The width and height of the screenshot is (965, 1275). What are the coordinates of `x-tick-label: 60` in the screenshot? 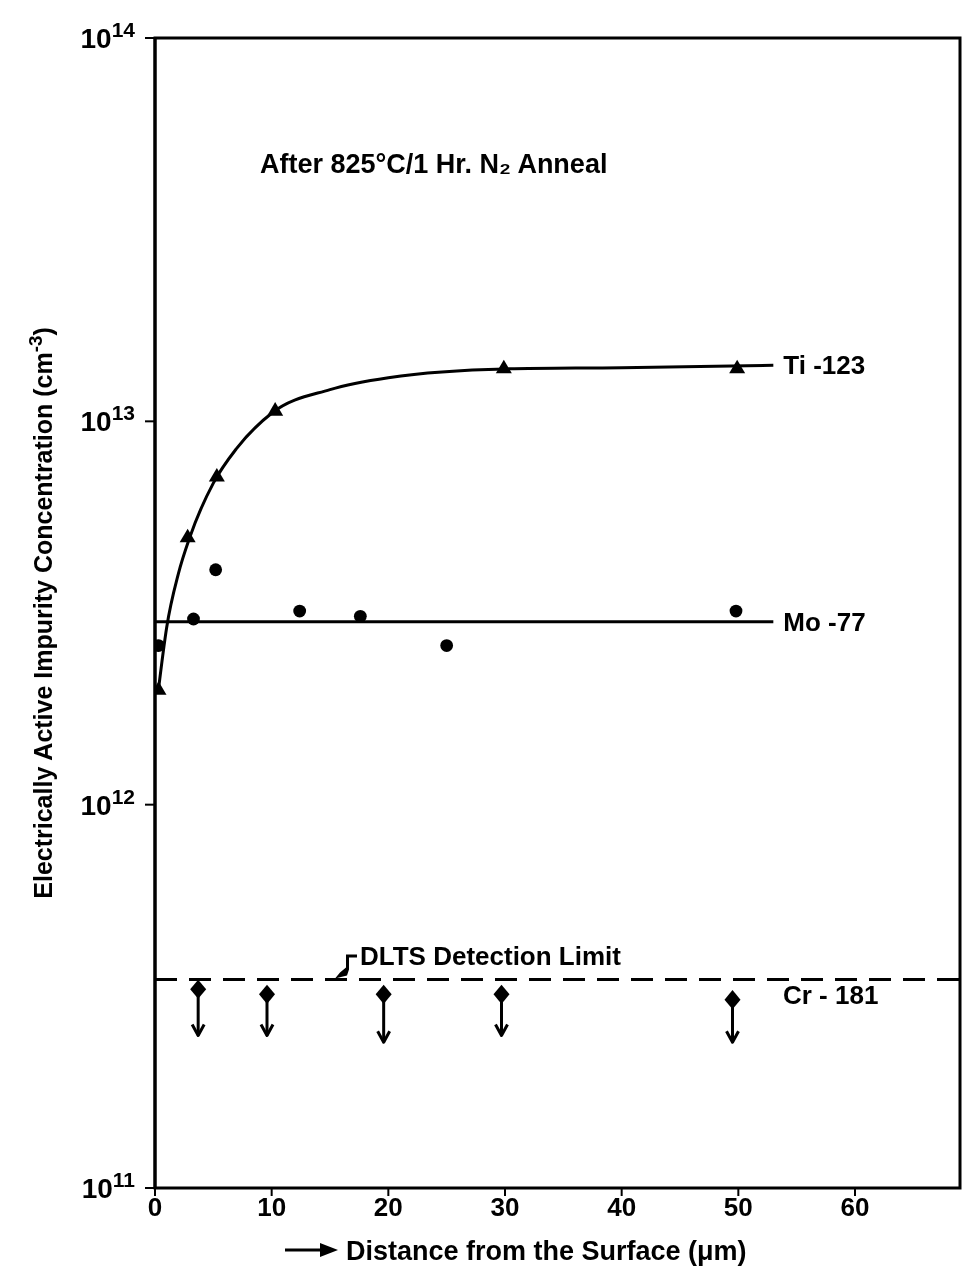 It's located at (855, 1207).